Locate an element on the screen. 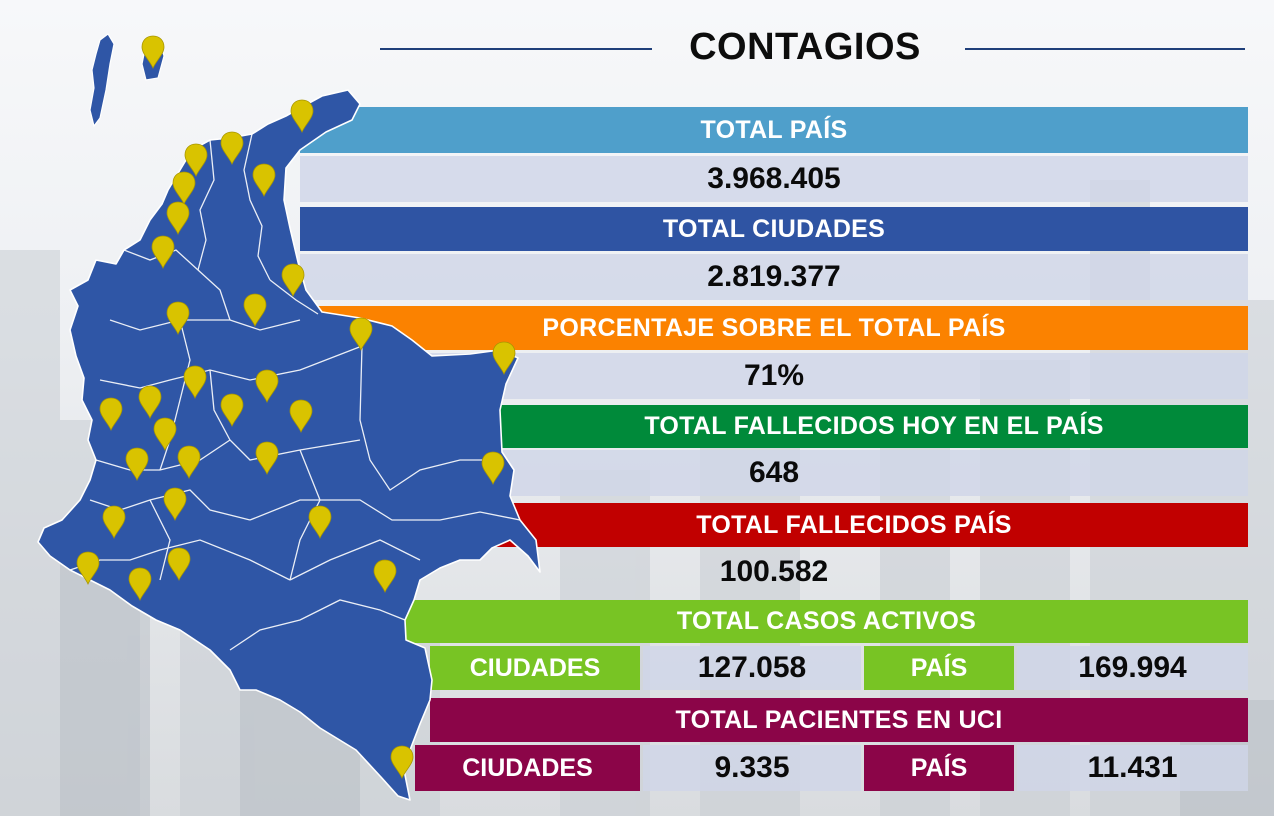  san-andres-island is located at coordinates (102, 80).